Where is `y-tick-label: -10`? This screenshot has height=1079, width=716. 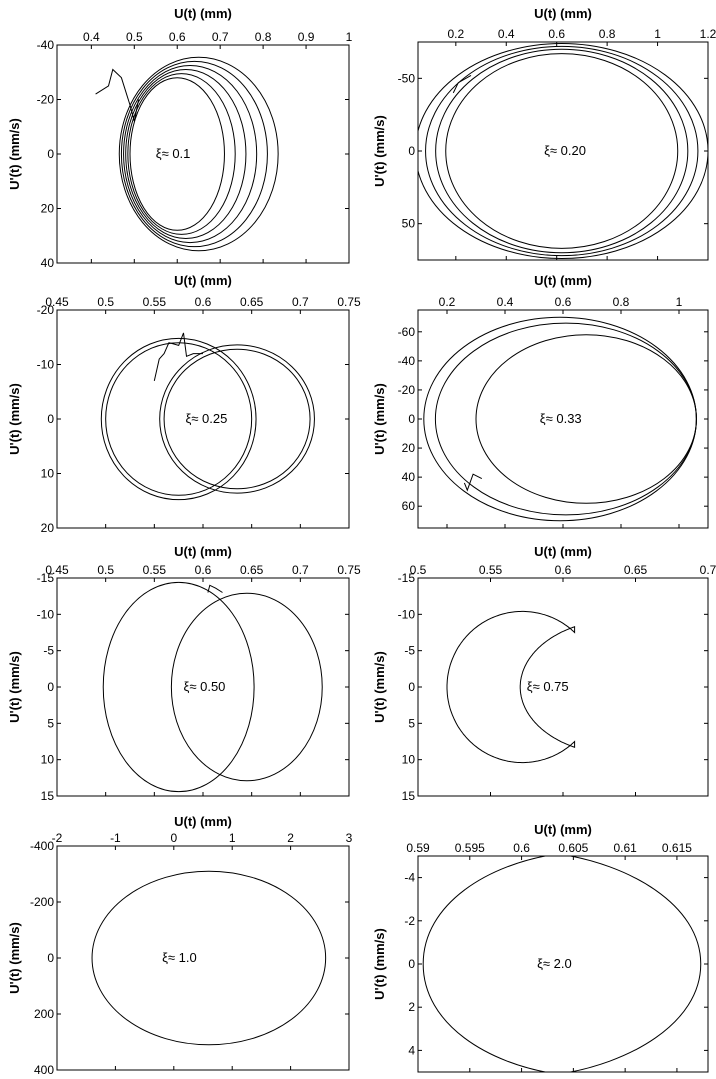 y-tick-label: -10 is located at coordinates (46, 614).